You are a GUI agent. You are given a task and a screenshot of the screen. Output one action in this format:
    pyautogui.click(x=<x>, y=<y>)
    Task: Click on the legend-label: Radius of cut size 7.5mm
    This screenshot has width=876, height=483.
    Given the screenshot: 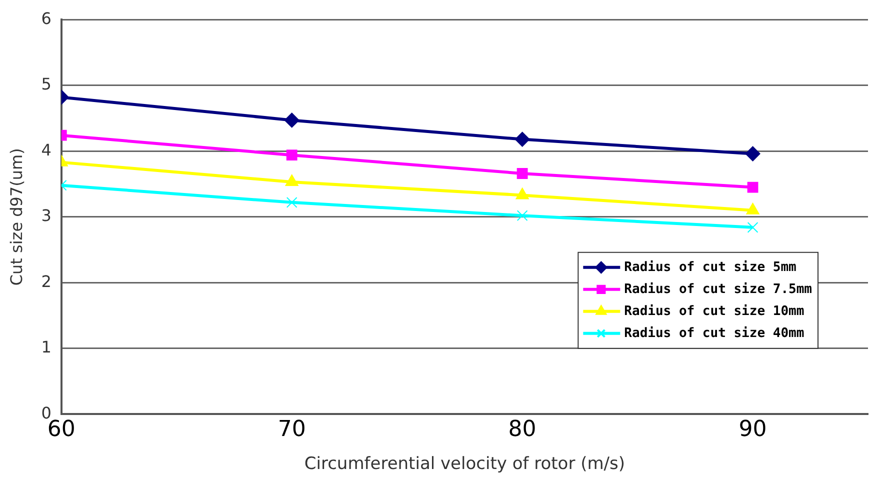 What is the action you would take?
    pyautogui.click(x=718, y=289)
    